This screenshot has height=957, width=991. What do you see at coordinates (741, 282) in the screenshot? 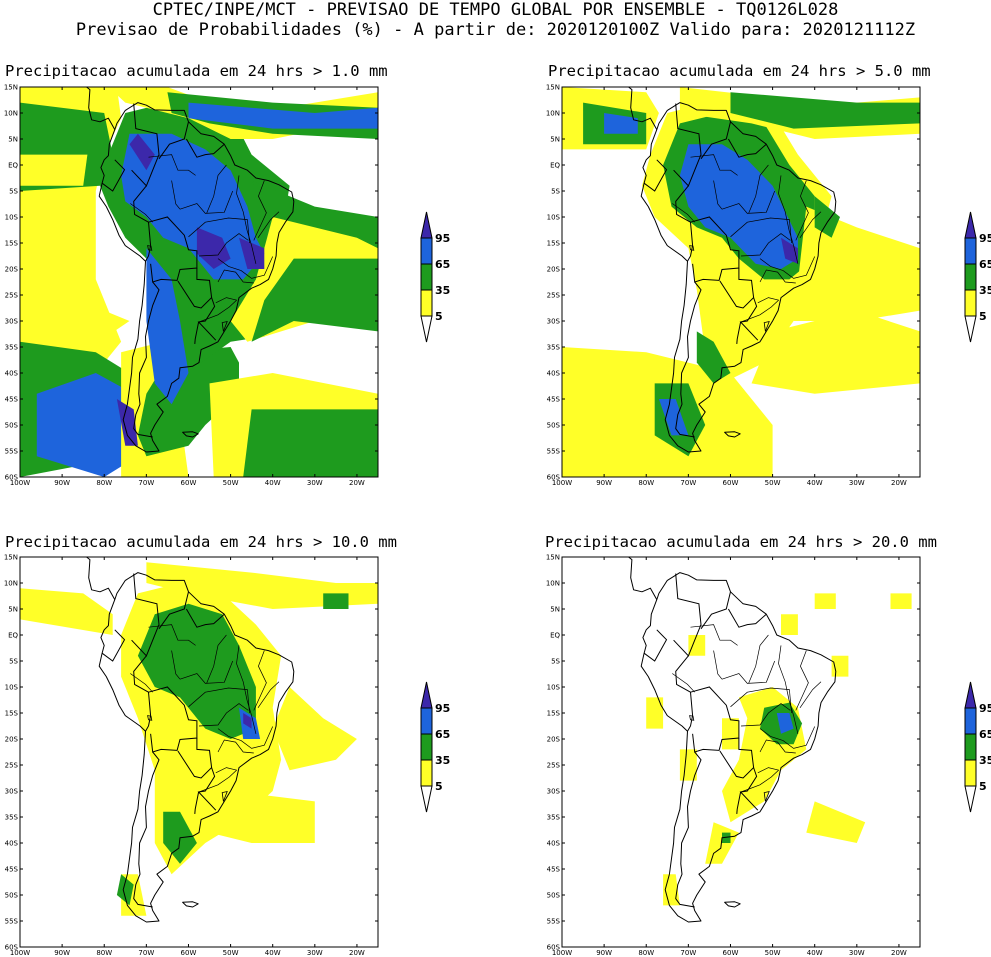
I see `map-frame` at bounding box center [741, 282].